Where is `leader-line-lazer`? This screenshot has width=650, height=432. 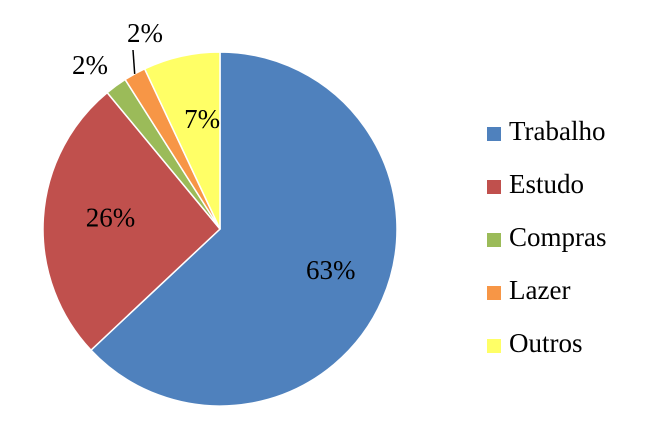 leader-line-lazer is located at coordinates (134, 61).